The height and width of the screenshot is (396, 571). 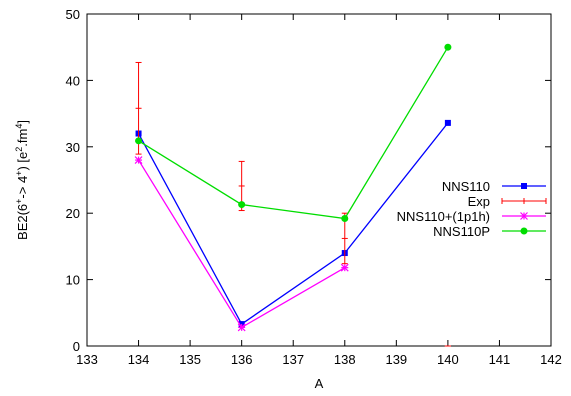 I want to click on x-tick-label: 134, so click(x=139, y=359).